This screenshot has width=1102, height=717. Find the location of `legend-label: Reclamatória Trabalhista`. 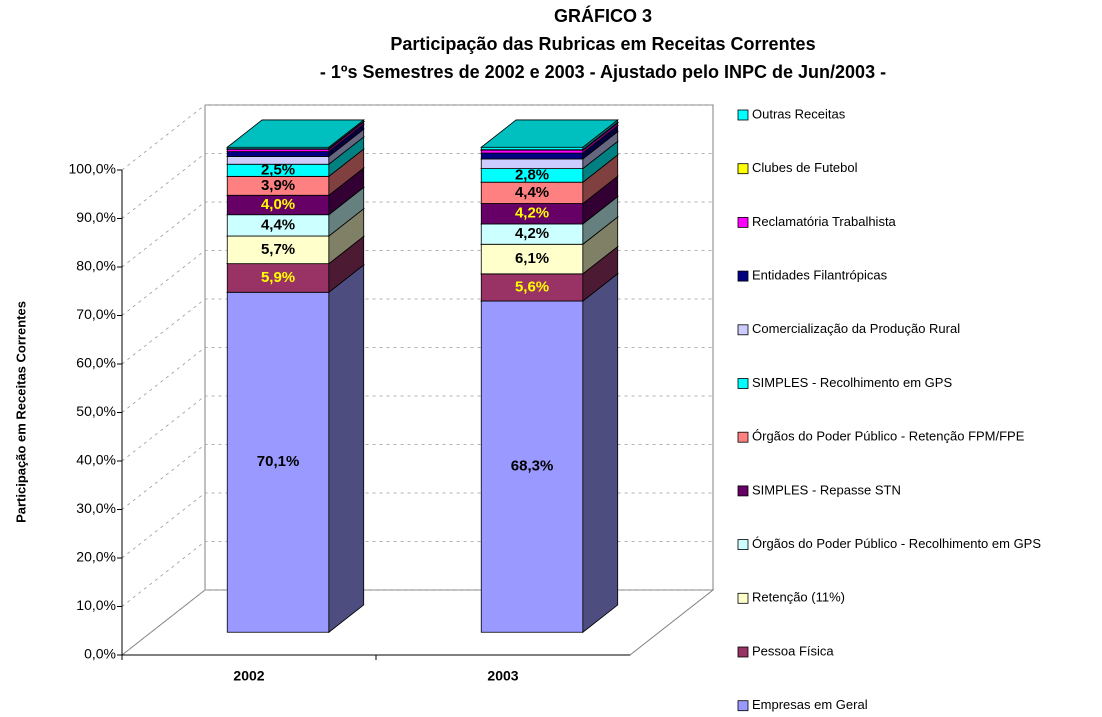

legend-label: Reclamatória Trabalhista is located at coordinates (824, 221).